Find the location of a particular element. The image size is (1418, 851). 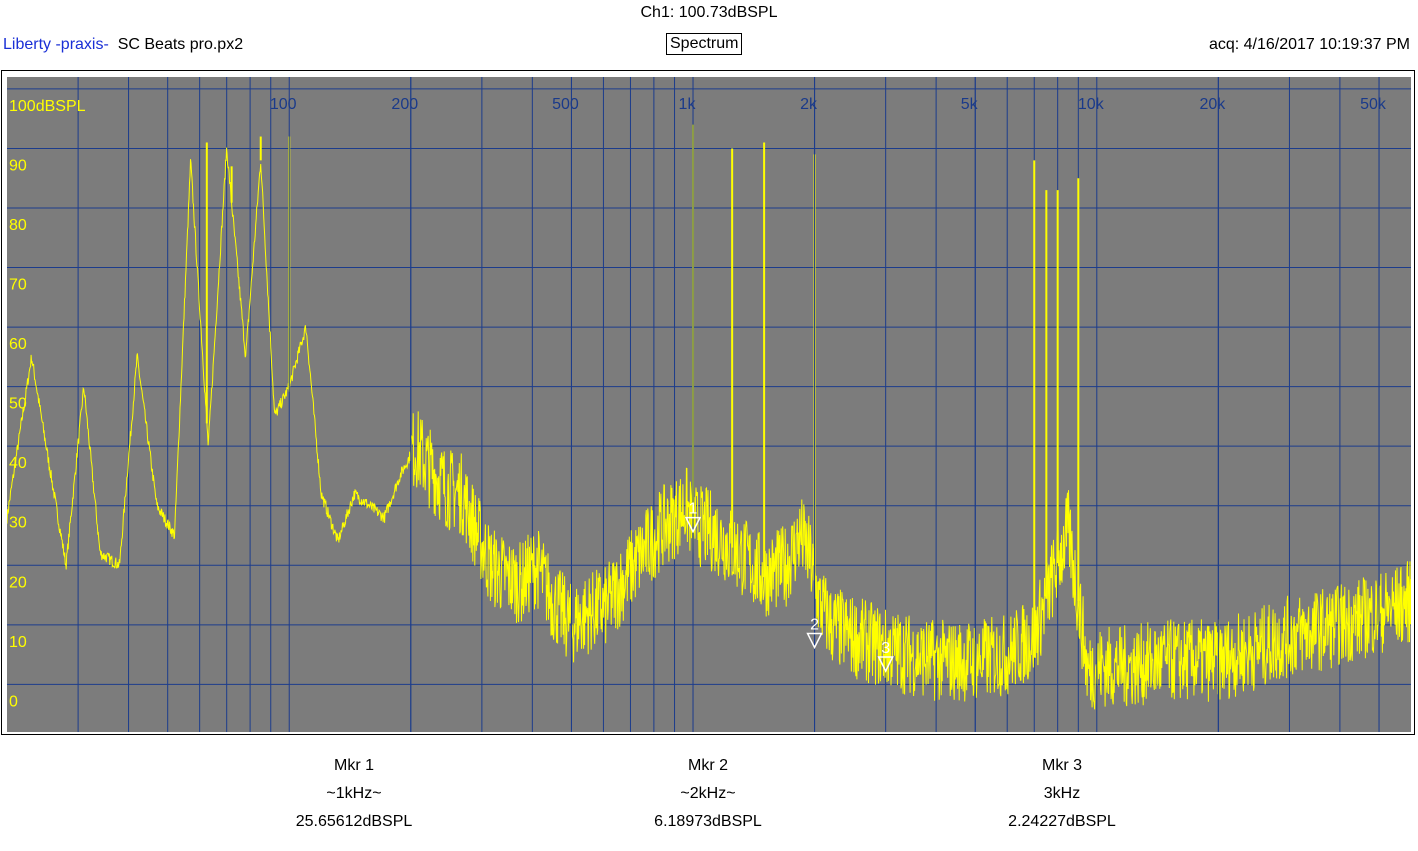

marker-1-label: 1 is located at coordinates (693, 509).